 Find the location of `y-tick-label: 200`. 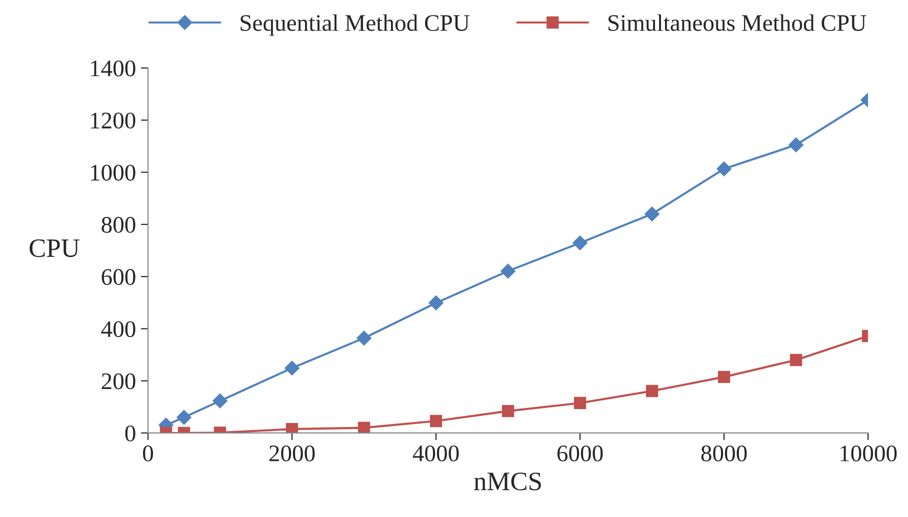

y-tick-label: 200 is located at coordinates (119, 381).